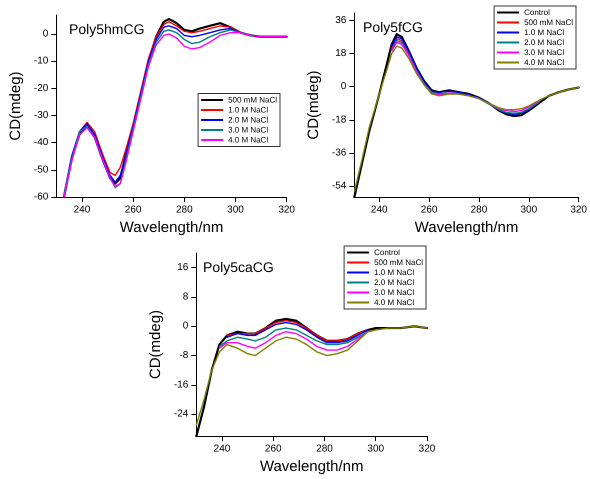 This screenshot has height=479, width=590. What do you see at coordinates (183, 268) in the screenshot?
I see `y-tick-label: 16` at bounding box center [183, 268].